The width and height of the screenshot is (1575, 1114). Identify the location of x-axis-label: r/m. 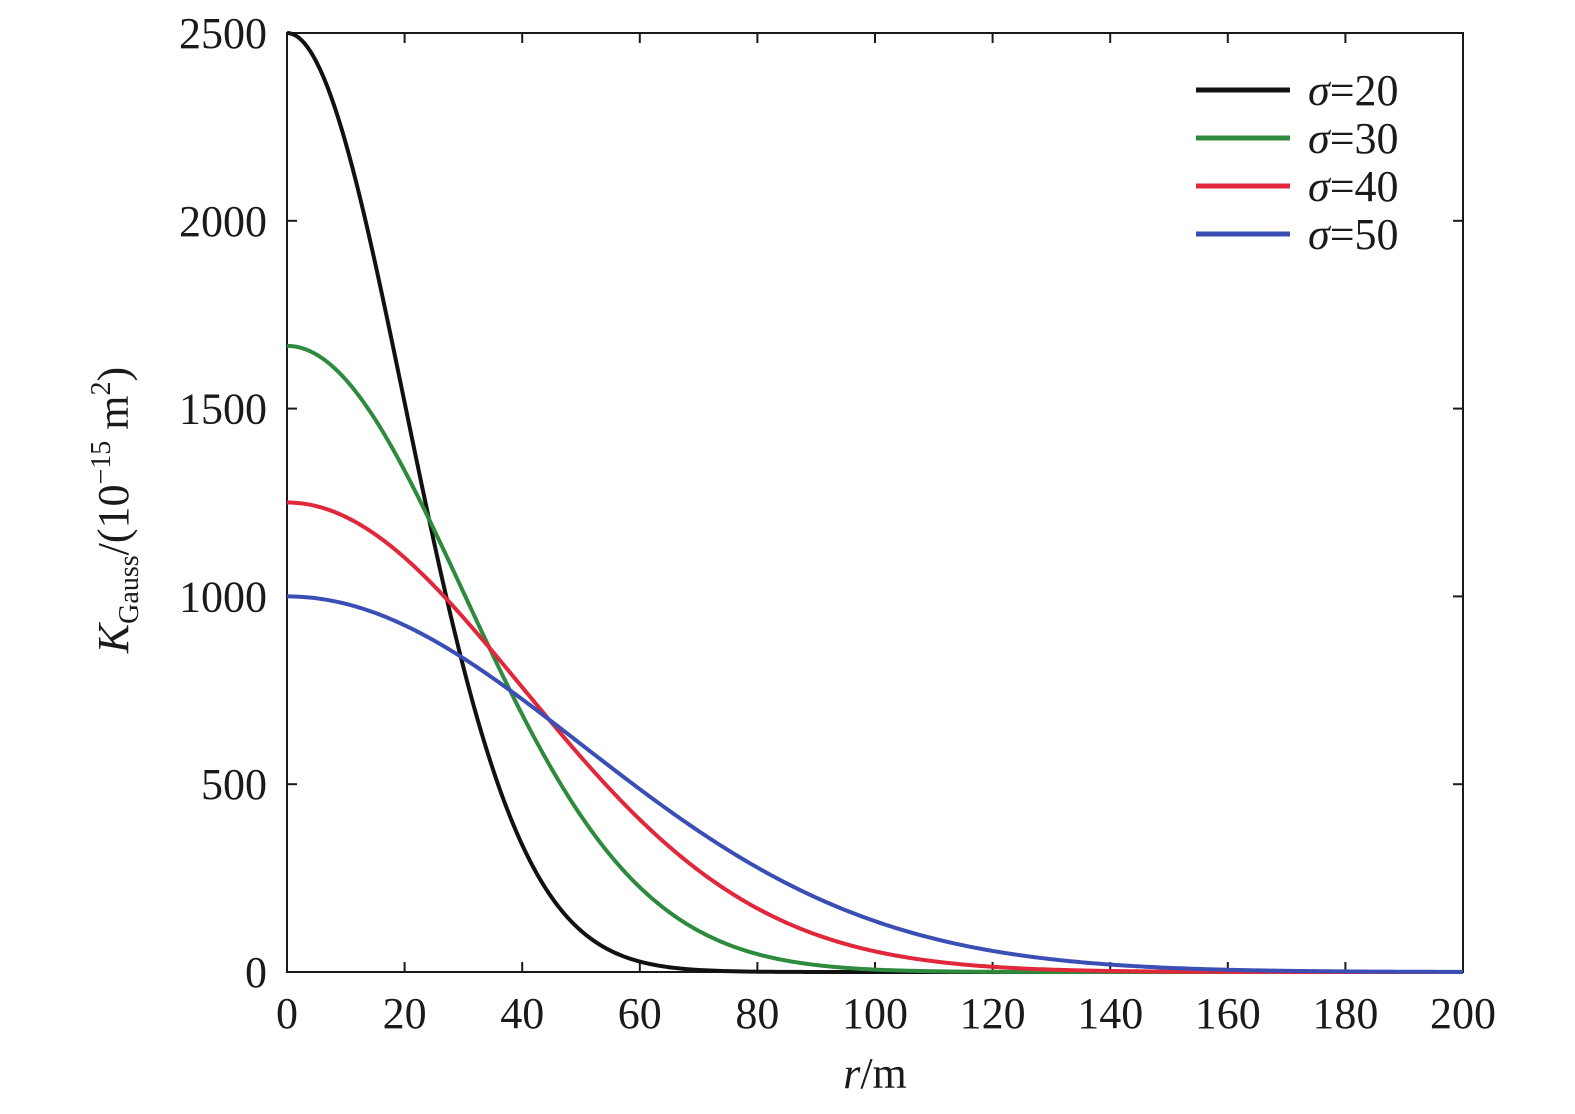
(875, 1073).